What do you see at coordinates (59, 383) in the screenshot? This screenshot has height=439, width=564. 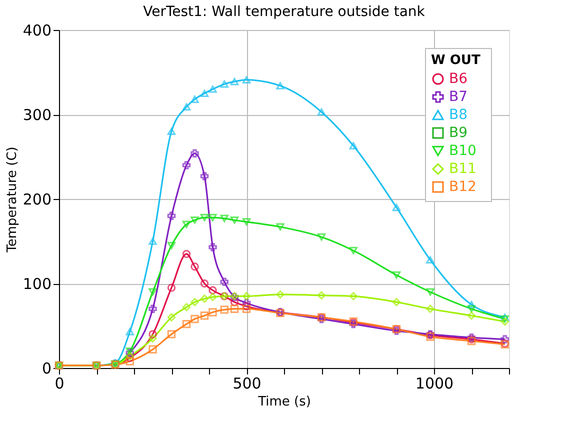 I see `x-tick-label: 0` at bounding box center [59, 383].